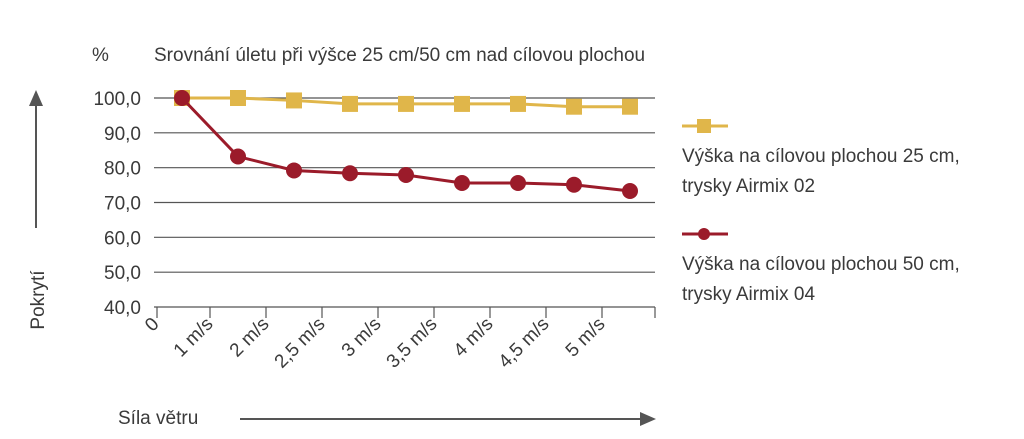 The width and height of the screenshot is (1024, 439). Describe the element at coordinates (122, 134) in the screenshot. I see `y-tick-label: 90,0` at that location.